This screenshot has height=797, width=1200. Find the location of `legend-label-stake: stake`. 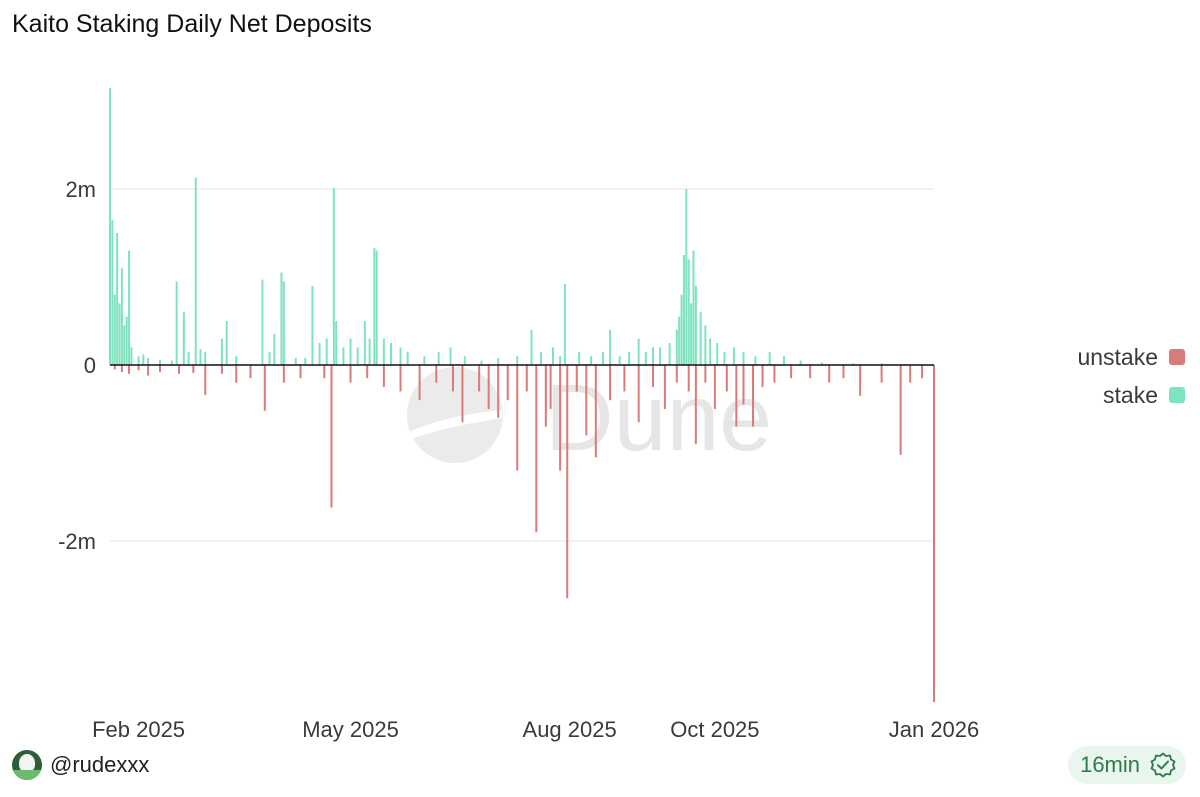

legend-label-stake: stake is located at coordinates (1130, 395).